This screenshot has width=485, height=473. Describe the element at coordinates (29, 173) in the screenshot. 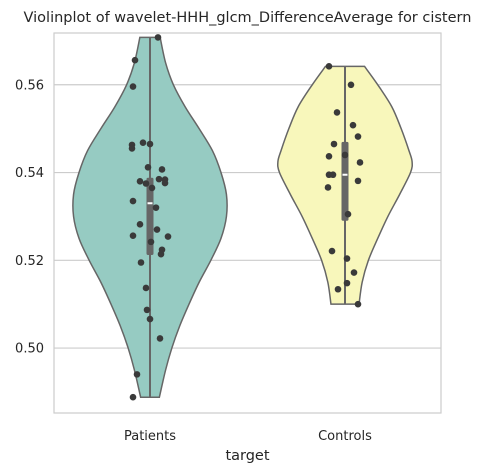

I see `y-tick-label: 0.54` at that location.